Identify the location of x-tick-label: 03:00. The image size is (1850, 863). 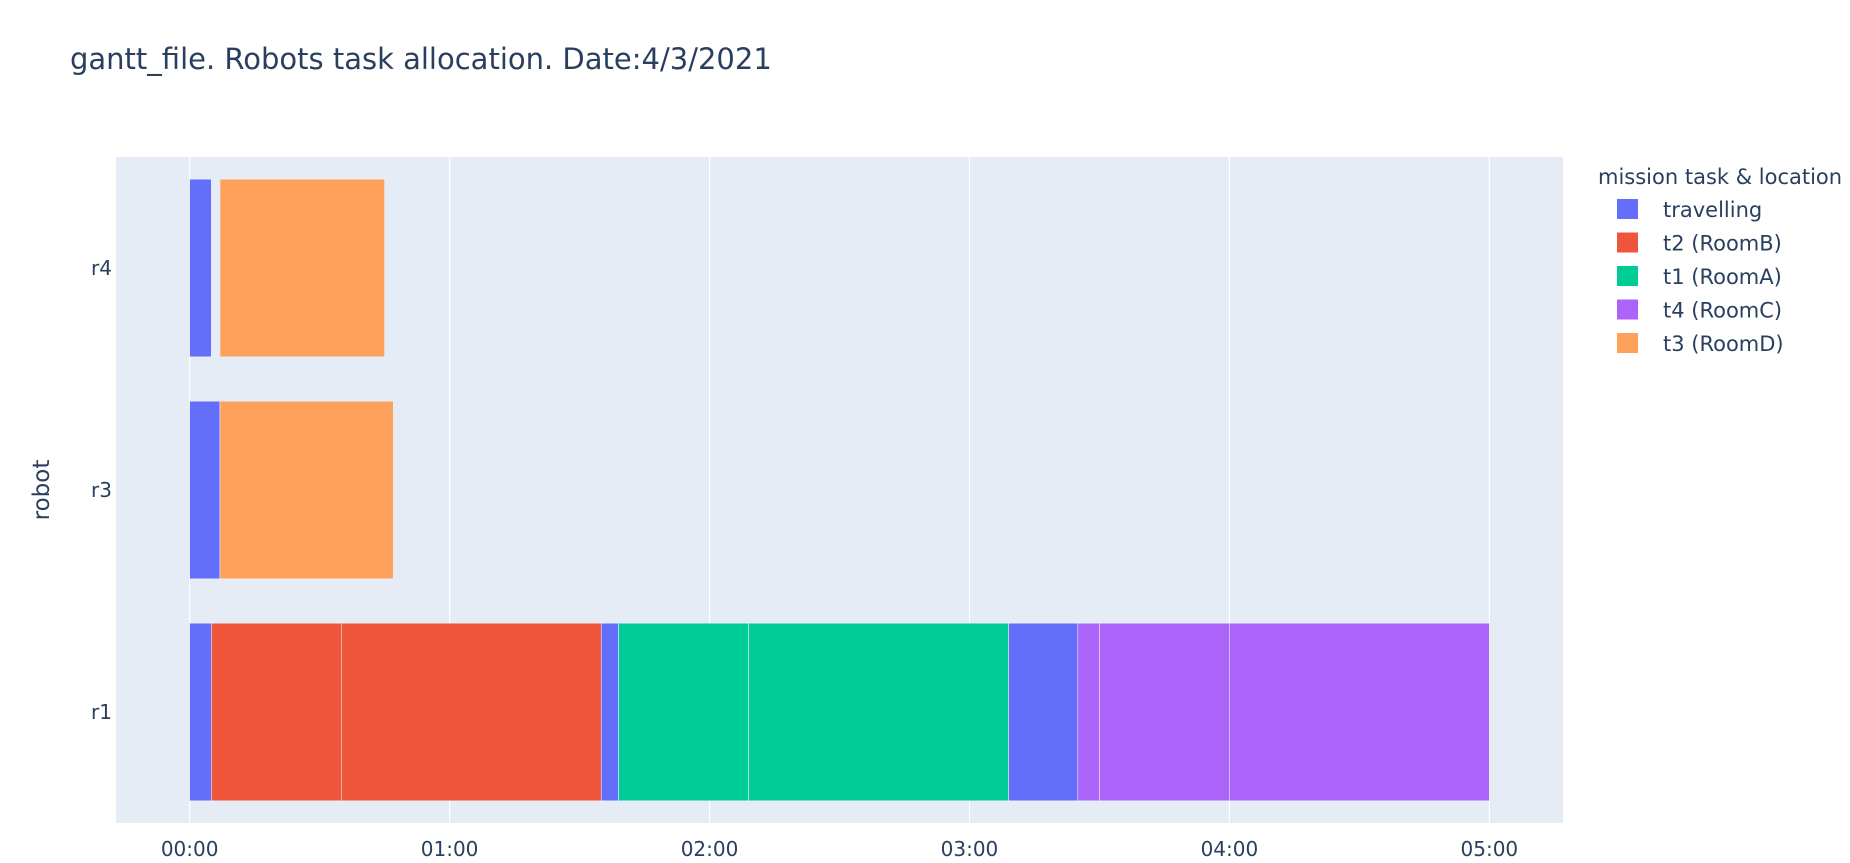
(970, 849).